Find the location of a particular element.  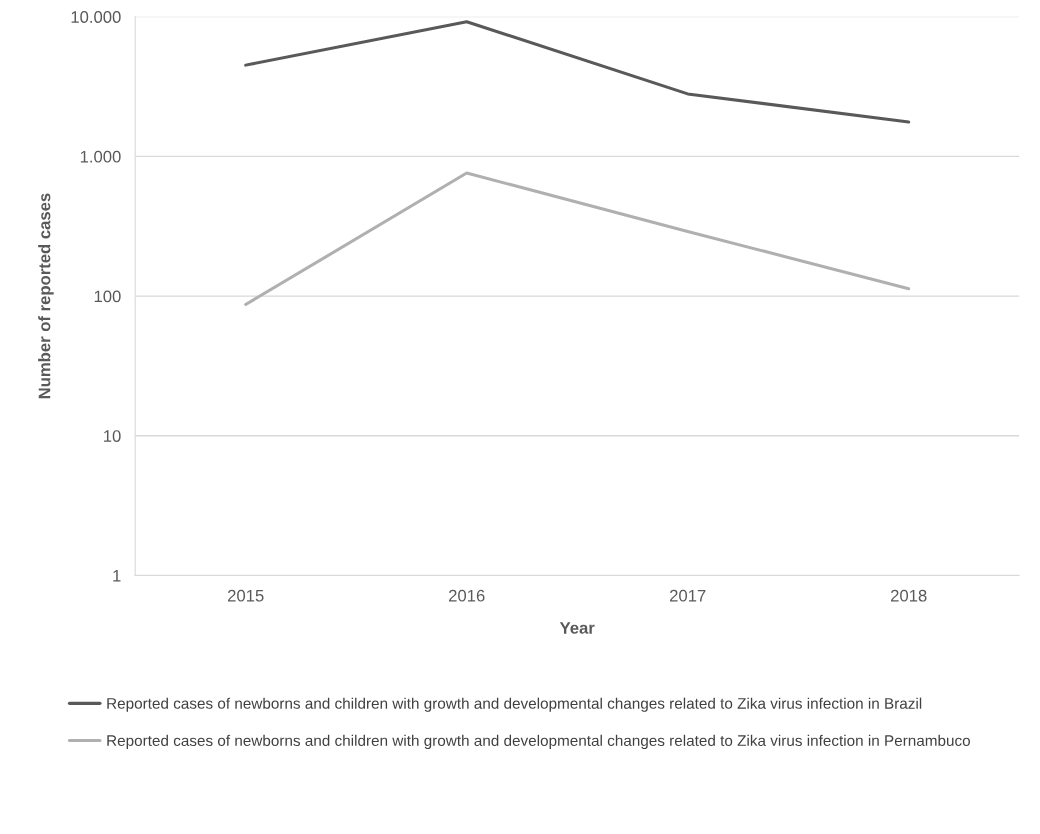

legend-label: Reported cases of newborns and children with growth and developmental changes related to Zika virus infection in Brazil is located at coordinates (514, 704).